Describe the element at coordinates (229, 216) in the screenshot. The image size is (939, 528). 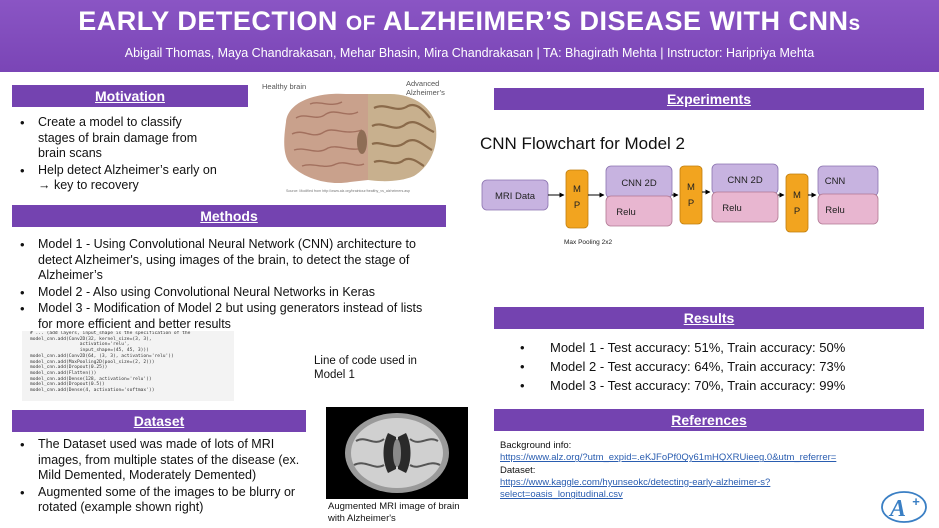
I see `methods-heading: Methods` at that location.